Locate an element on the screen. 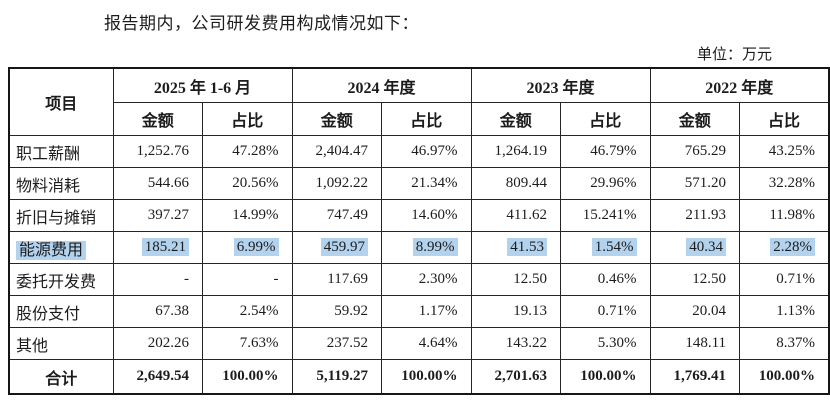 The width and height of the screenshot is (830, 406). value-cell: 11.98% is located at coordinates (784, 215).